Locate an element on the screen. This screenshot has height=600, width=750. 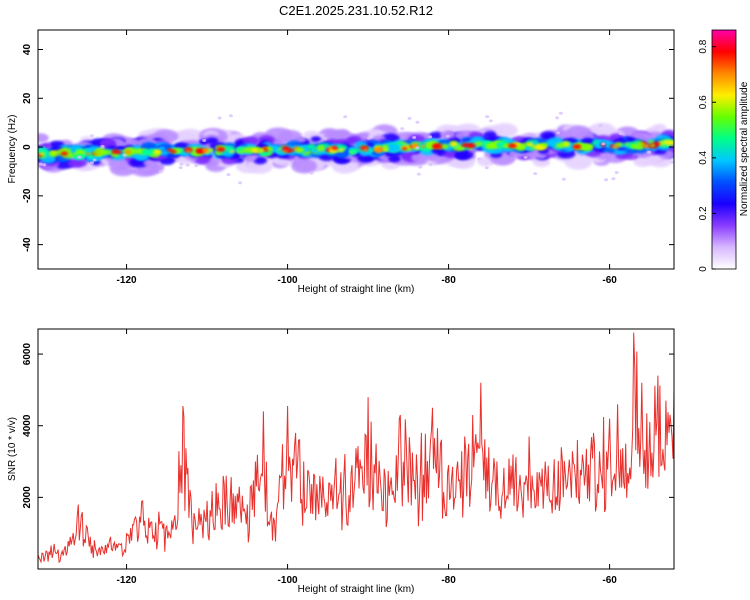
x-tick-label: -100 is located at coordinates (288, 580).